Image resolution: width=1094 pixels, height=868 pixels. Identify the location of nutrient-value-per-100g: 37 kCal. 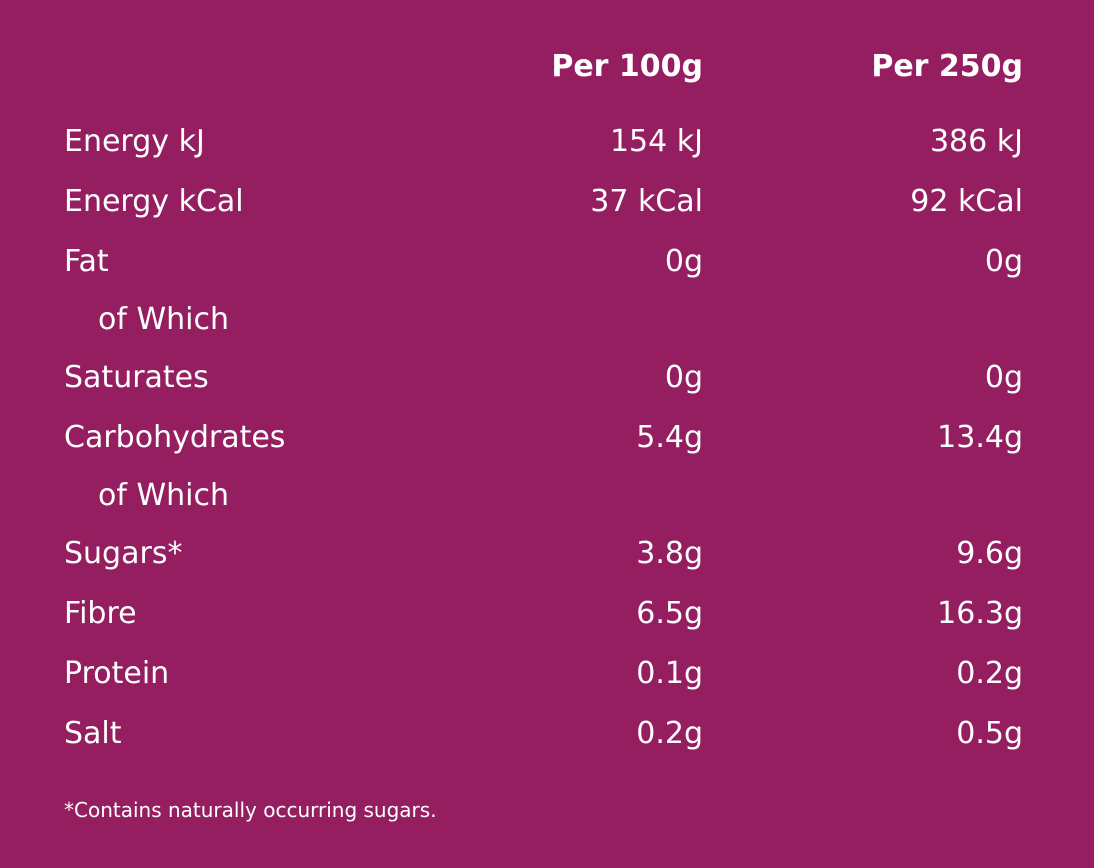
(646, 201).